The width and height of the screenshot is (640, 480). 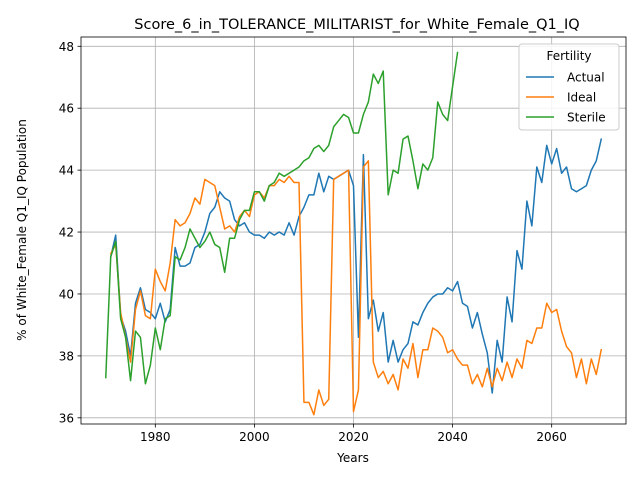 What do you see at coordinates (551, 437) in the screenshot?
I see `x-tick-label: 2060` at bounding box center [551, 437].